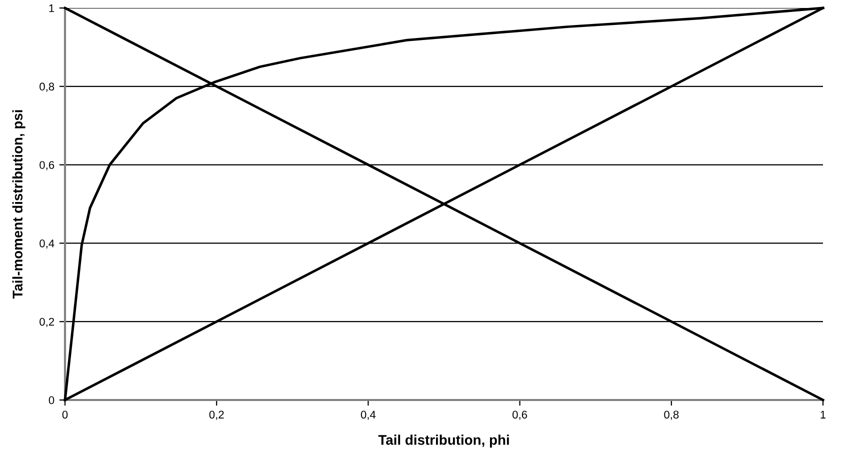 The image size is (861, 459). Describe the element at coordinates (47, 323) in the screenshot. I see `y-tick-label: 0,2` at that location.